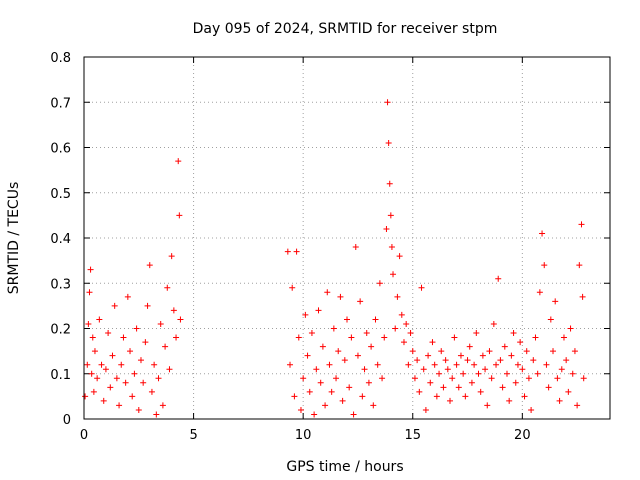 The width and height of the screenshot is (640, 480). Describe the element at coordinates (60, 330) in the screenshot. I see `y-tick-label: 0.2` at that location.